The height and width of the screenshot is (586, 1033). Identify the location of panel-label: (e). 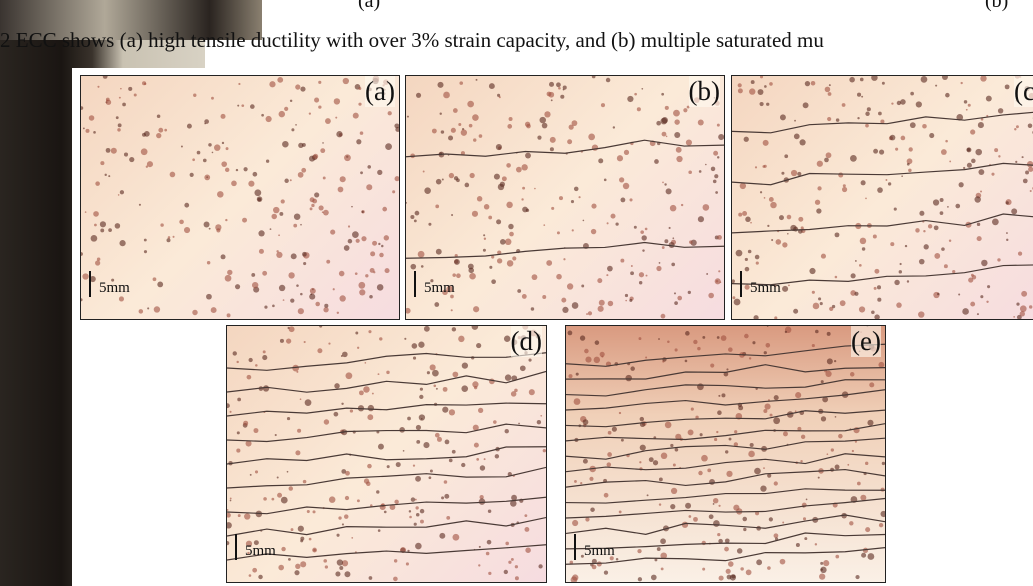
(866, 341).